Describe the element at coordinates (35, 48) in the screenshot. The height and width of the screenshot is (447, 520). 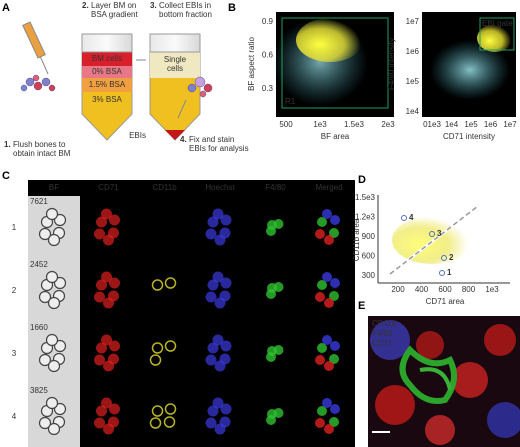
I see `syringe` at that location.